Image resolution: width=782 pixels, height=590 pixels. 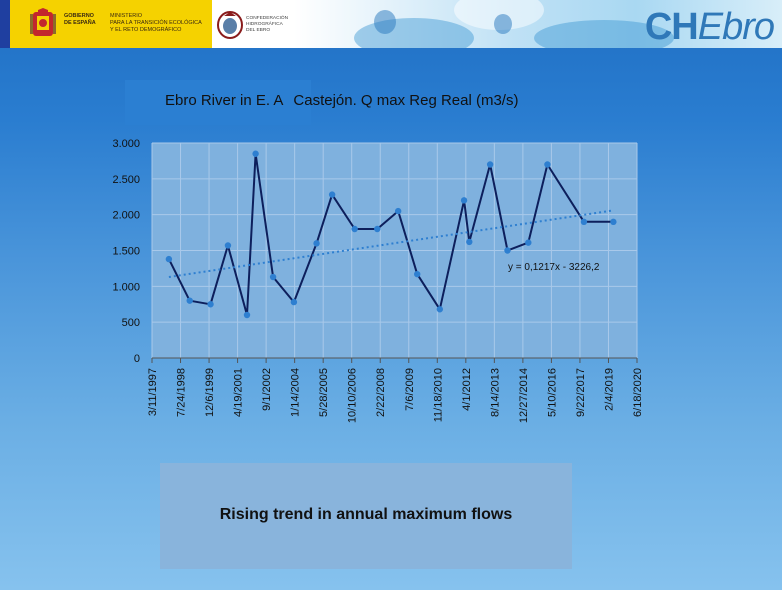 What do you see at coordinates (709, 27) in the screenshot?
I see `chebro-logo: CHEbro` at bounding box center [709, 27].